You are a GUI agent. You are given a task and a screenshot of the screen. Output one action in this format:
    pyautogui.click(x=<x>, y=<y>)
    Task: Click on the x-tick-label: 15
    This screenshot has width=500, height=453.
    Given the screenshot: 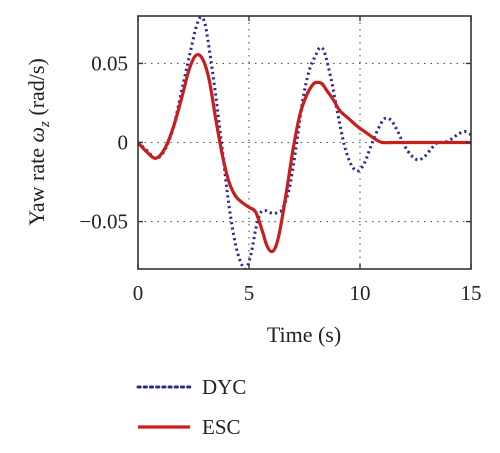 What is the action you would take?
    pyautogui.click(x=471, y=293)
    